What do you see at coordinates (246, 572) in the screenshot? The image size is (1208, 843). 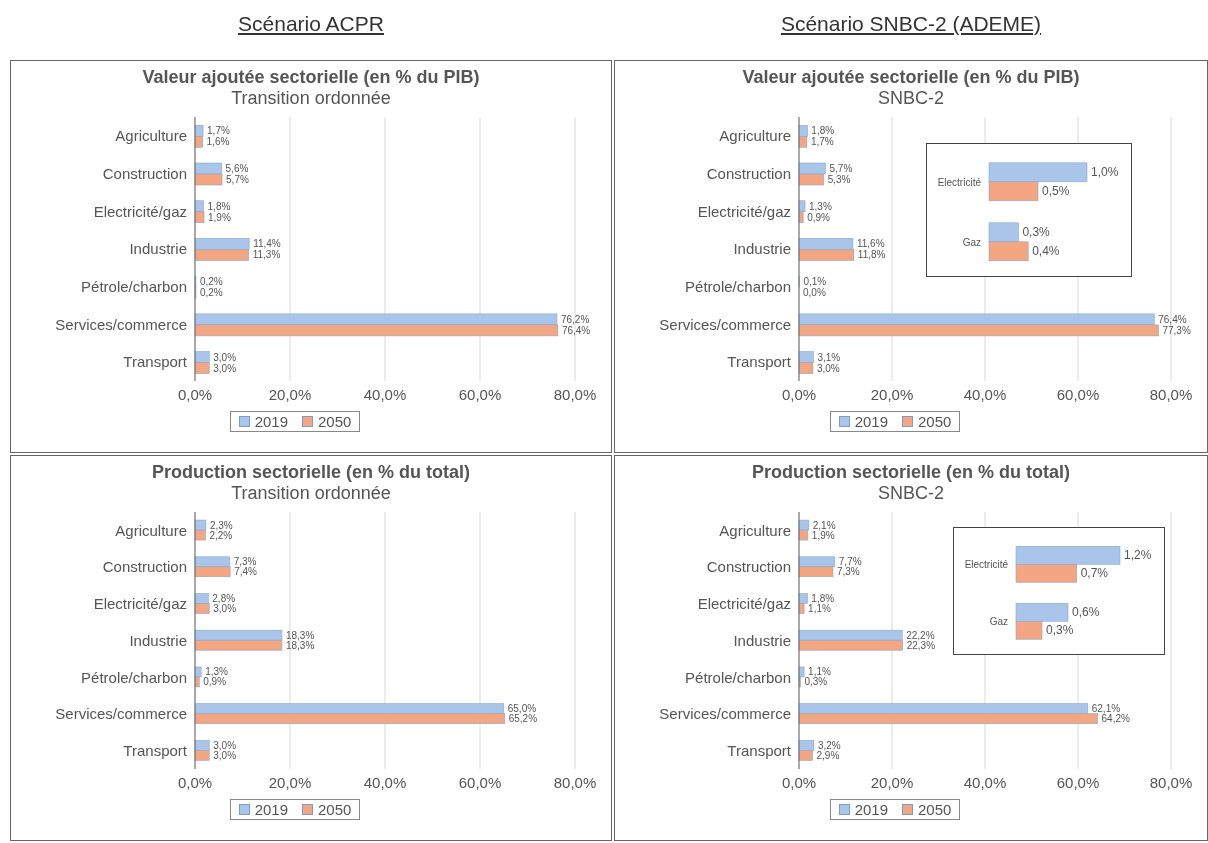 I see `data-label: 7,4%` at bounding box center [246, 572].